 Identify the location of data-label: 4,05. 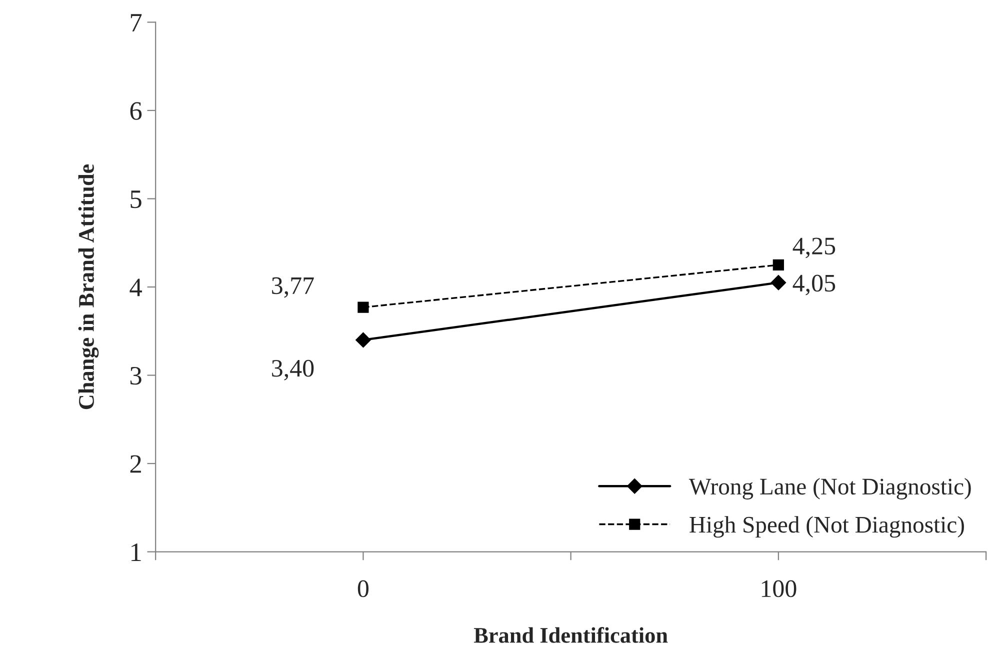
(814, 285).